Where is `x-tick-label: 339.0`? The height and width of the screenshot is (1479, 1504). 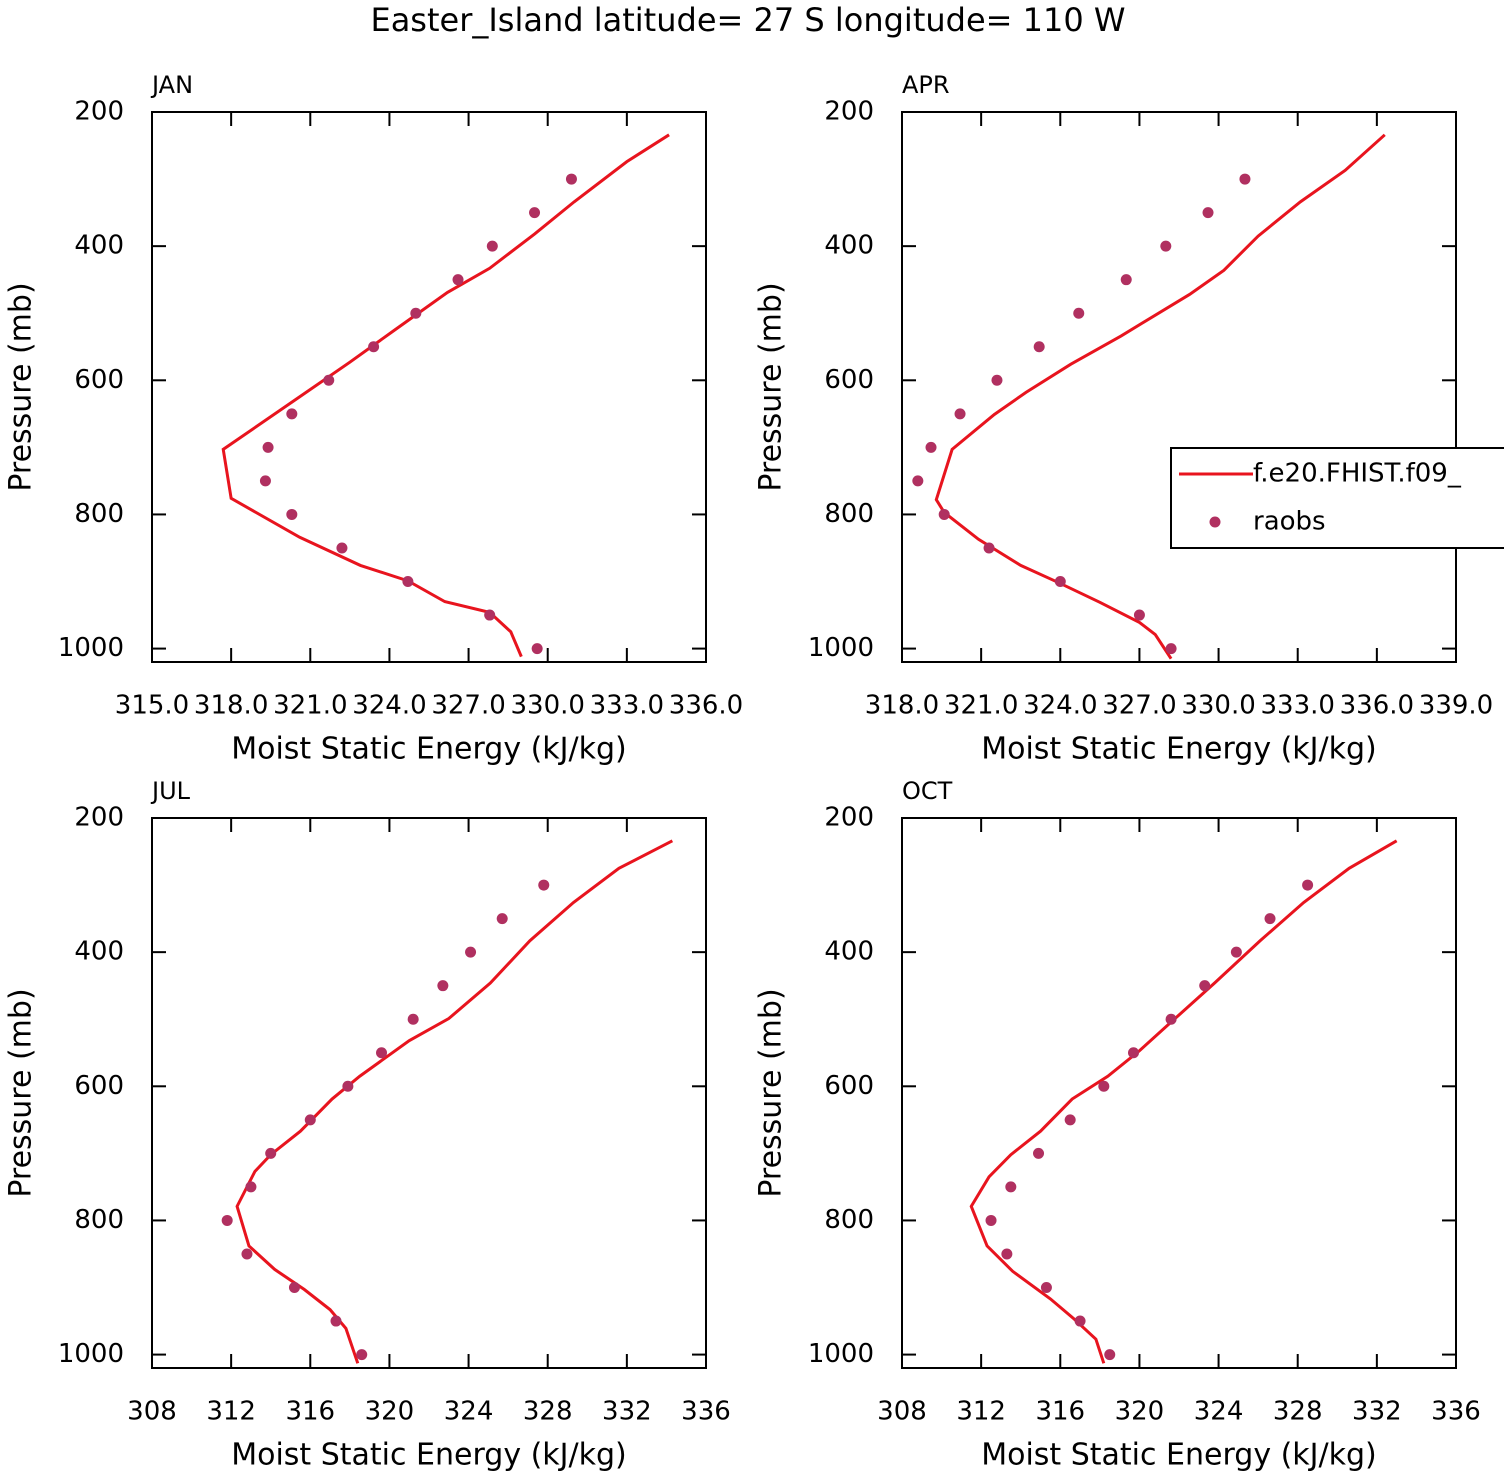
x-tick-label: 339.0 is located at coordinates (1456, 706).